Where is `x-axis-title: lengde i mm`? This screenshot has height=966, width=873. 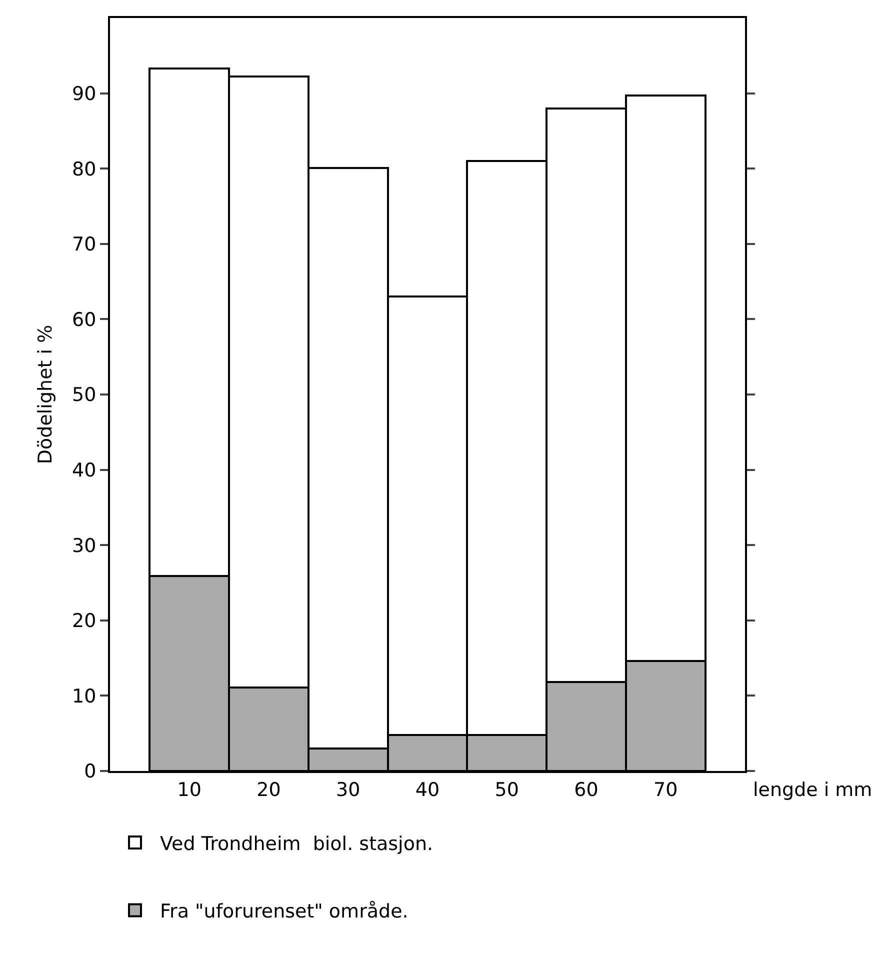 x-axis-title: lengde i mm is located at coordinates (812, 790).